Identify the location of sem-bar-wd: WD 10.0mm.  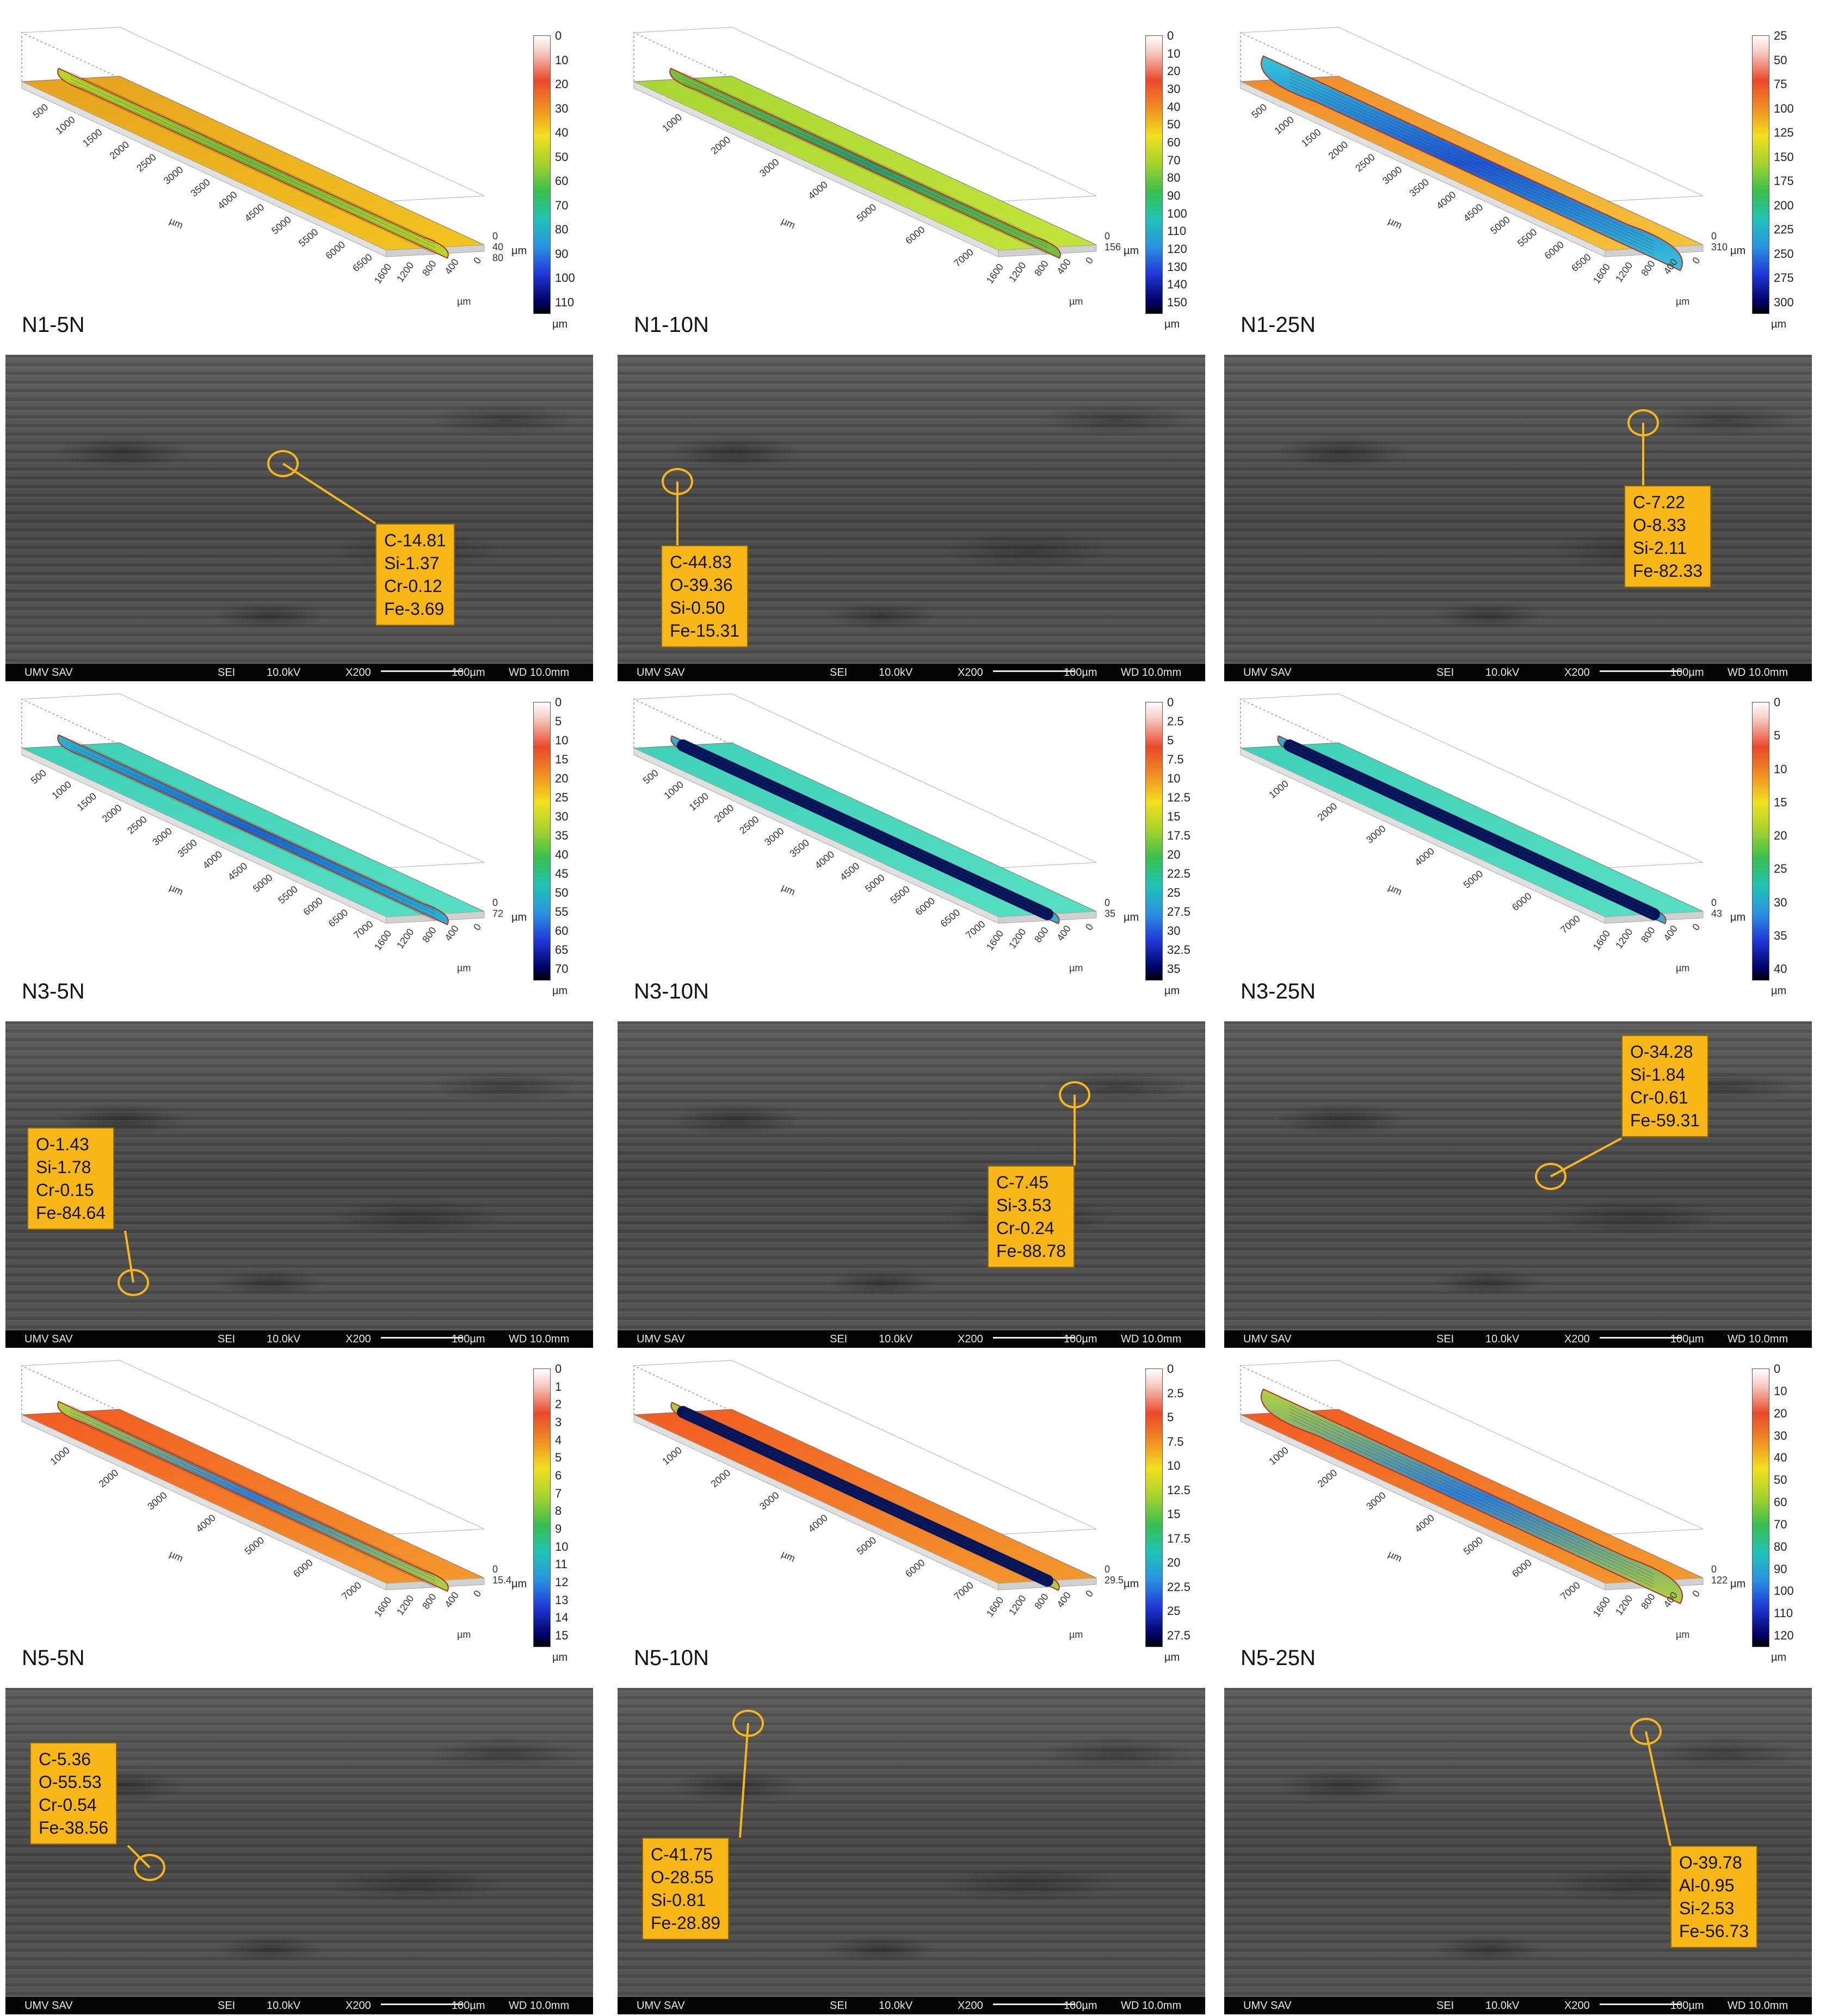
(1151, 1339).